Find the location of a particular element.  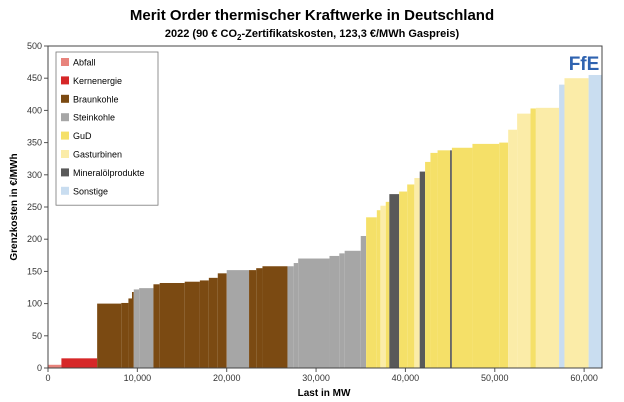

y-tick-label: 300 is located at coordinates (34, 175).